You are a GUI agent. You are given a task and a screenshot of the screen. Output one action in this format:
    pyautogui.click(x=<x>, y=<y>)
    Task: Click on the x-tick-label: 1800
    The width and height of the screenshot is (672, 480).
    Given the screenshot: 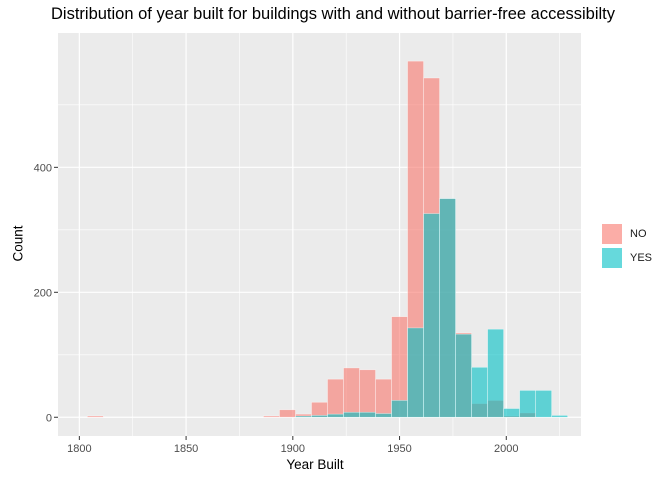 What is the action you would take?
    pyautogui.click(x=79, y=449)
    